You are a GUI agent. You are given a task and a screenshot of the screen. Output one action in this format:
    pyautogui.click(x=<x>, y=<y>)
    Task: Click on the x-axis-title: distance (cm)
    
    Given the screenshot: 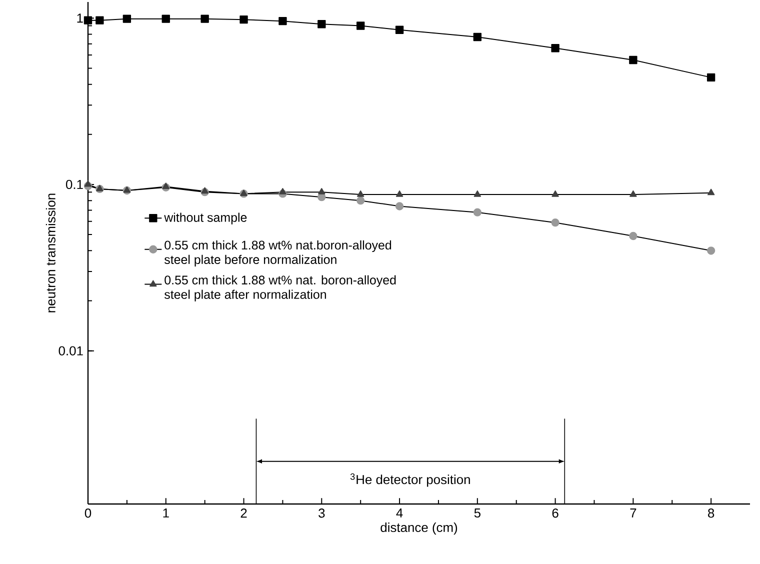 What is the action you would take?
    pyautogui.click(x=419, y=528)
    